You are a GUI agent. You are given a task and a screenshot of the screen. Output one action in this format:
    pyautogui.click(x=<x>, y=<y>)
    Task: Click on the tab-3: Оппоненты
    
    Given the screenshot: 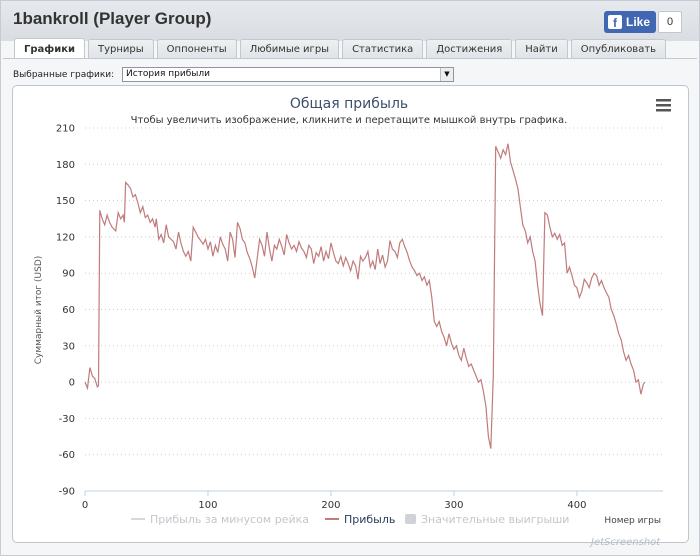 What is the action you would take?
    pyautogui.click(x=196, y=49)
    